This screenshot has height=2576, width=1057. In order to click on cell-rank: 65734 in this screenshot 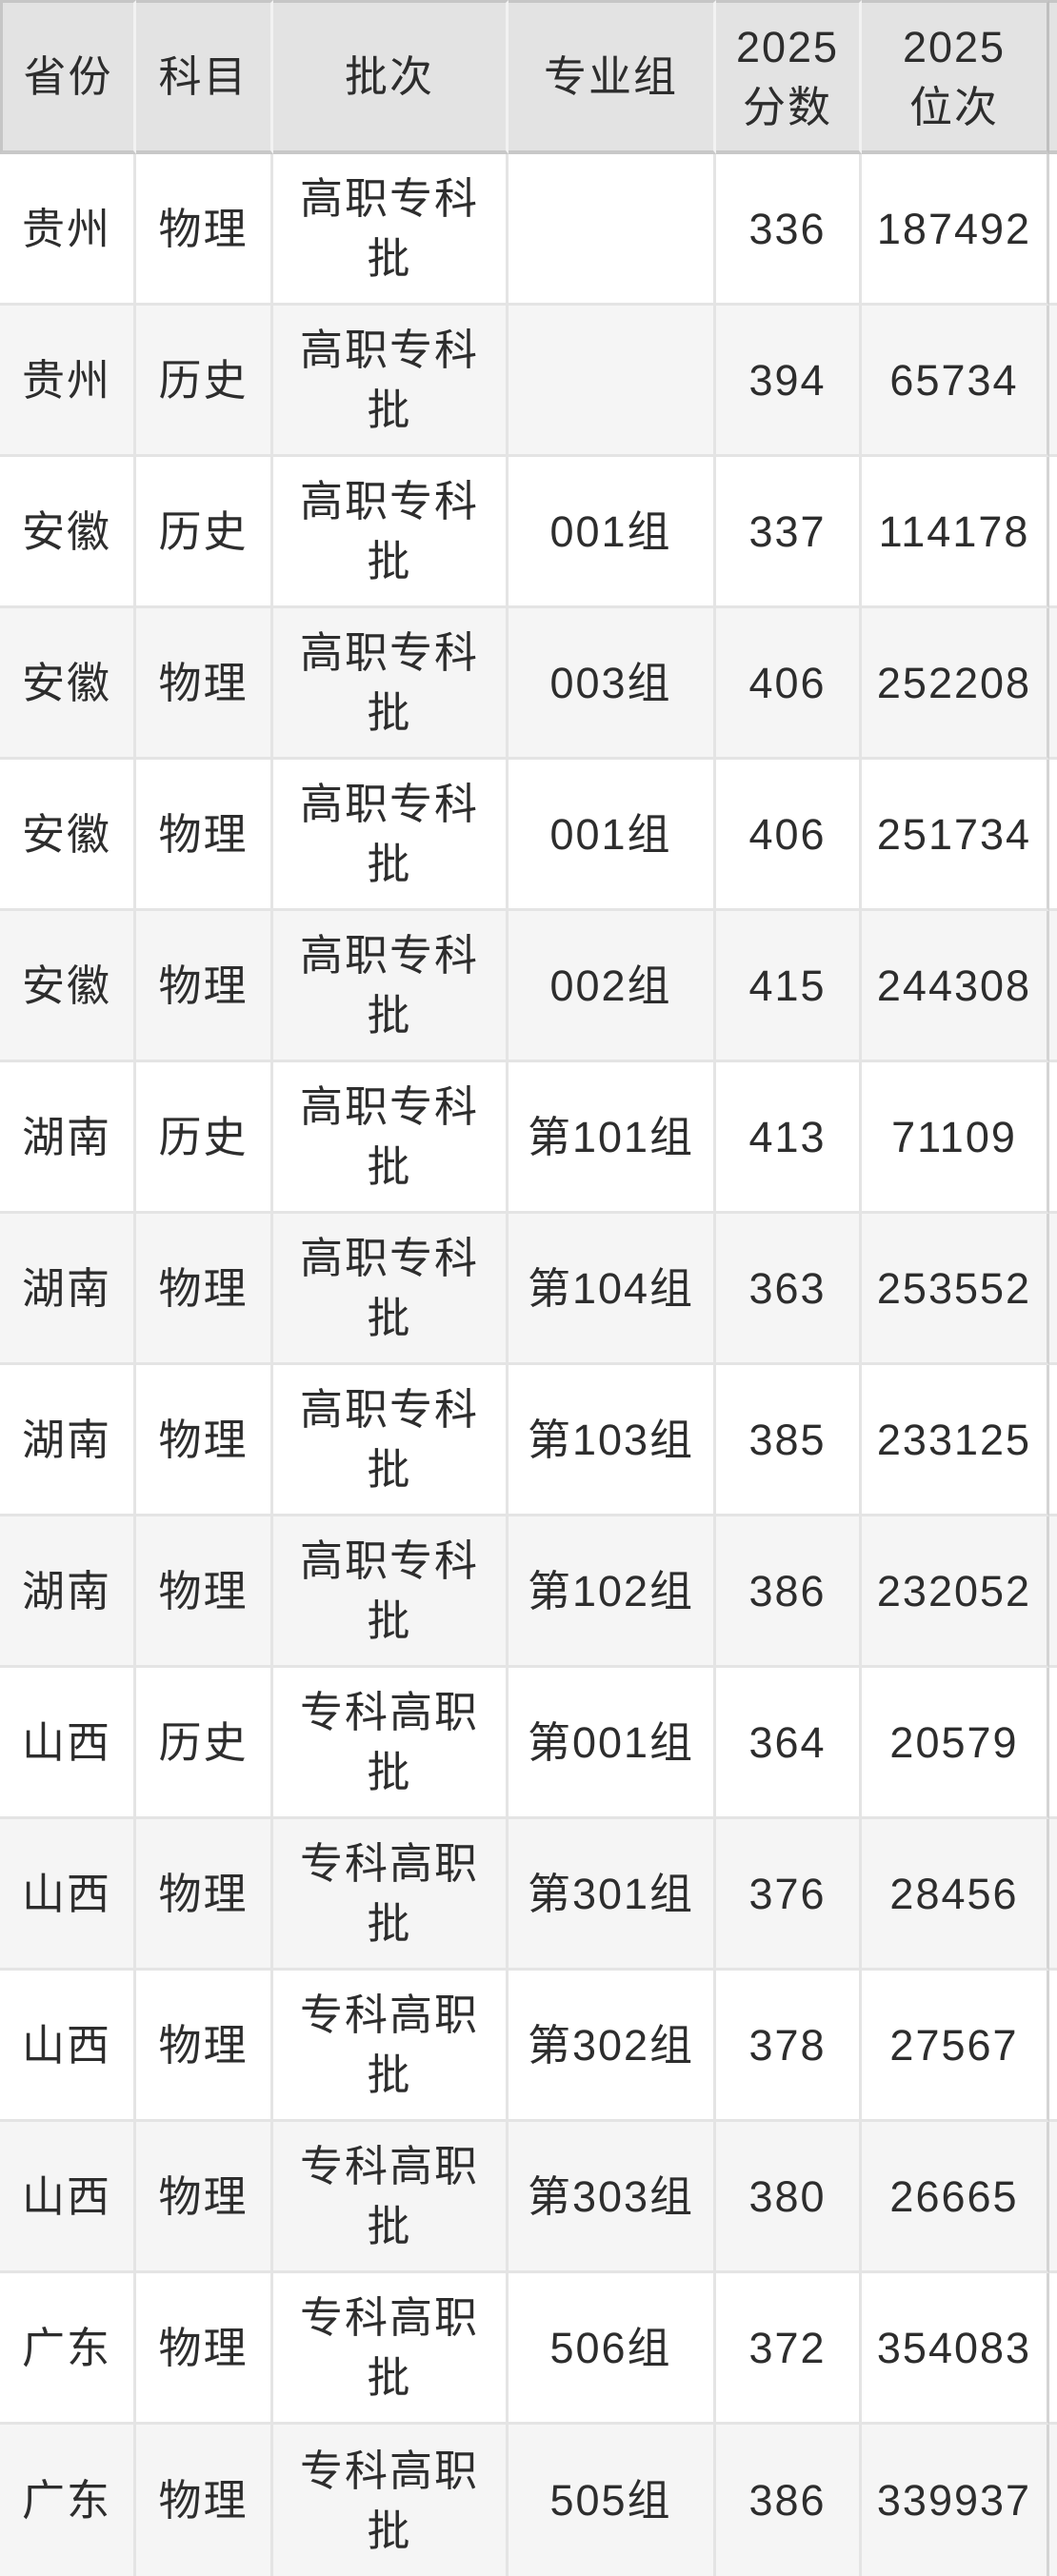, I will do `click(955, 381)`.